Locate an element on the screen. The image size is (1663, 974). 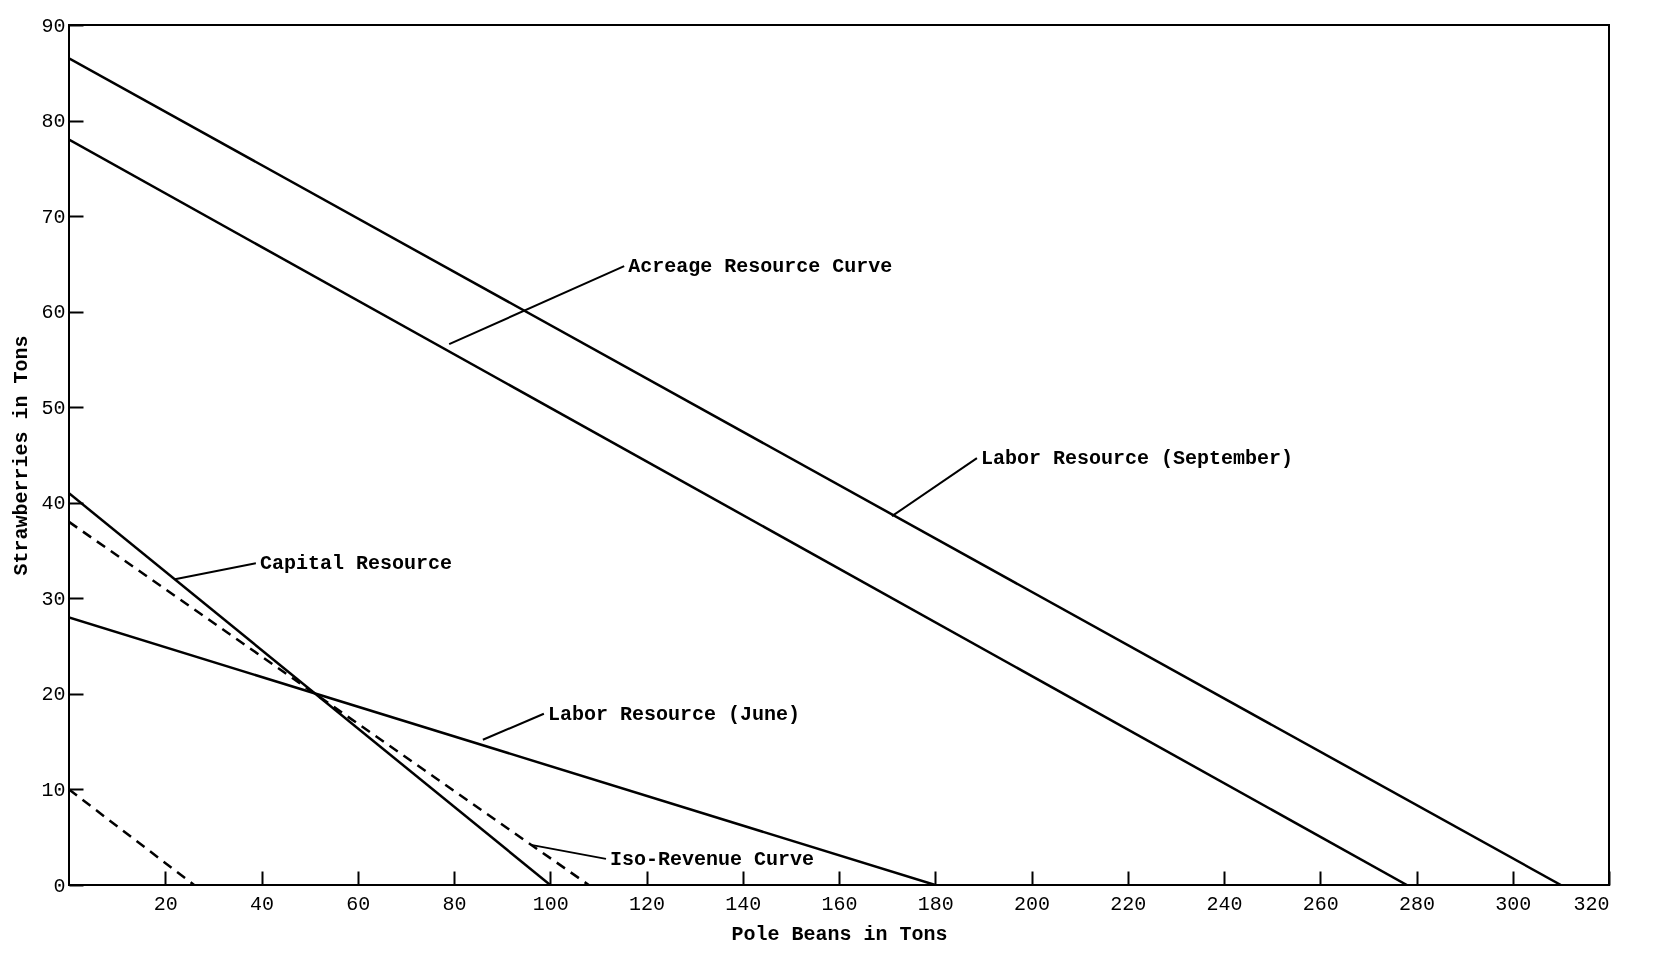
y-axis-title: Strawberries in Tons is located at coordinates (22, 455).